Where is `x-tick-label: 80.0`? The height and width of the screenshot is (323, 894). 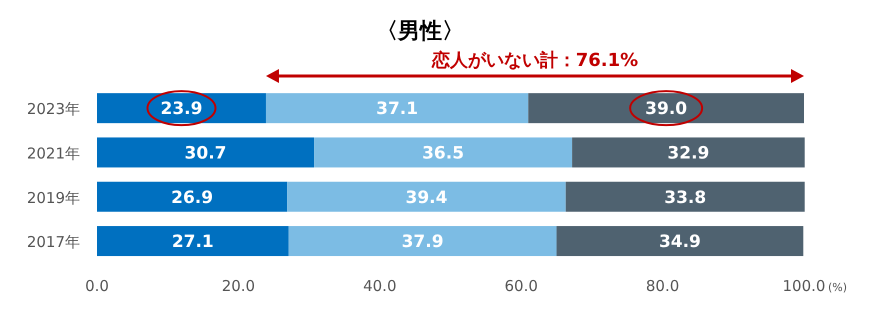 x-tick-label: 80.0 is located at coordinates (663, 286).